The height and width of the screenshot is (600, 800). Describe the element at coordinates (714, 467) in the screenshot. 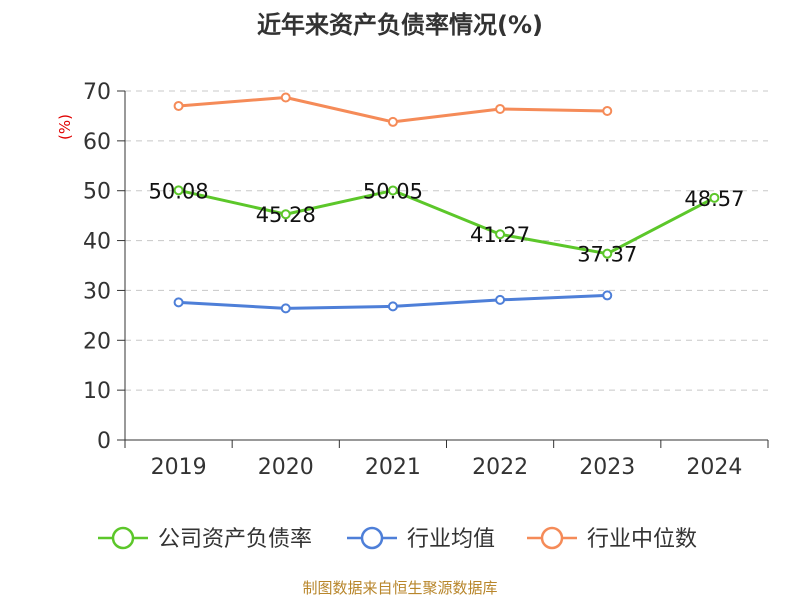

I see `x-tick-label: 2024` at that location.